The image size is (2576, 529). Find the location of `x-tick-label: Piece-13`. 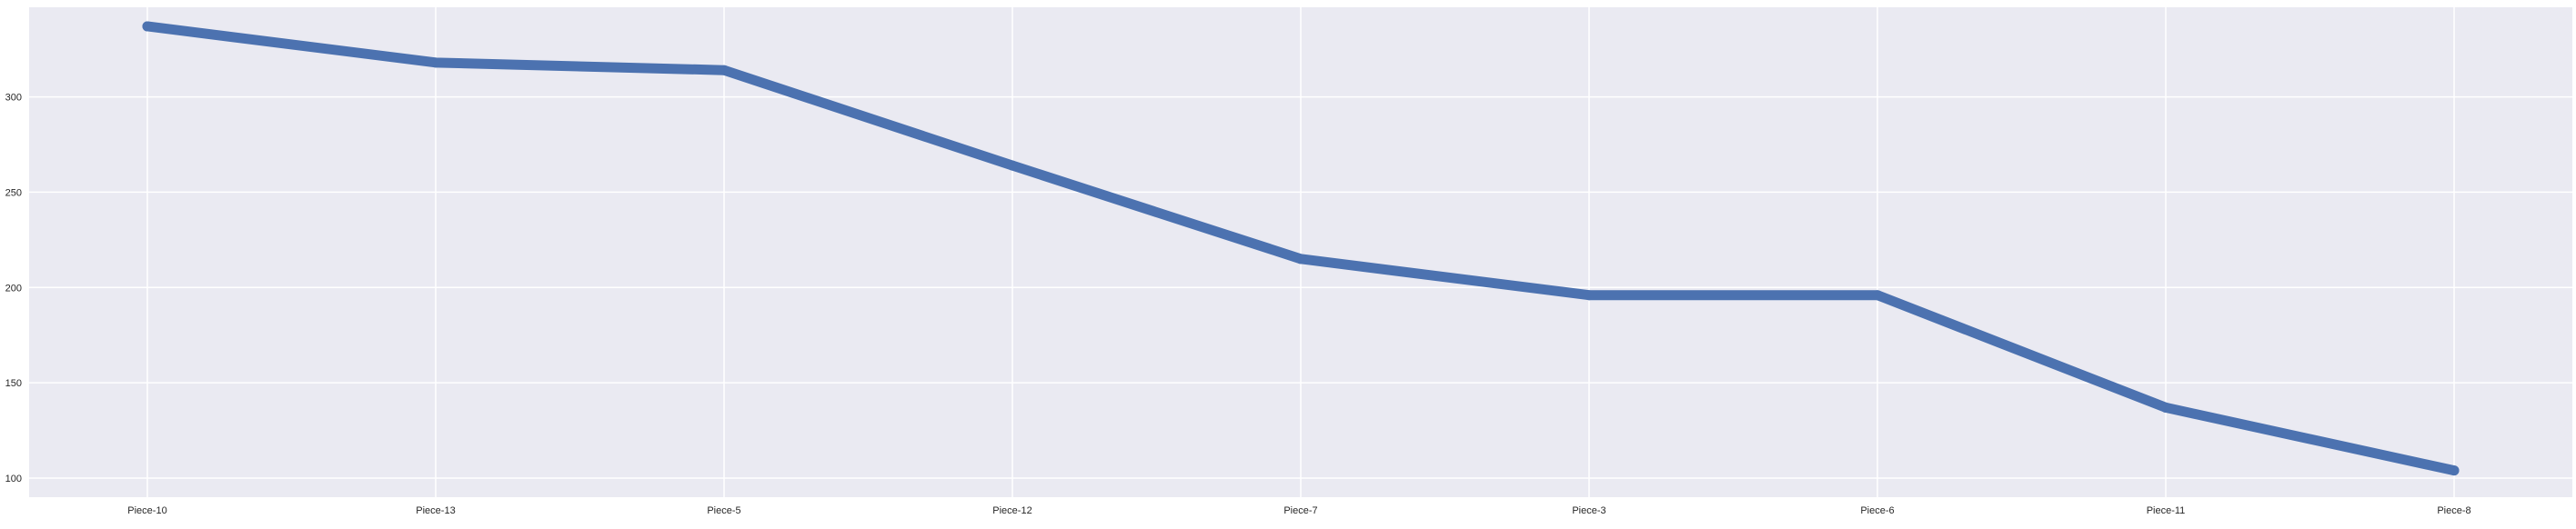

x-tick-label: Piece-13 is located at coordinates (435, 510).